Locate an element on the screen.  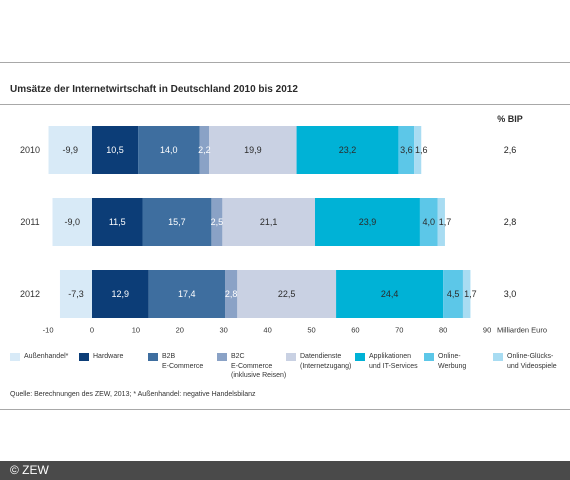
legend-label: Applikationen und IT-Services is located at coordinates (393, 361).